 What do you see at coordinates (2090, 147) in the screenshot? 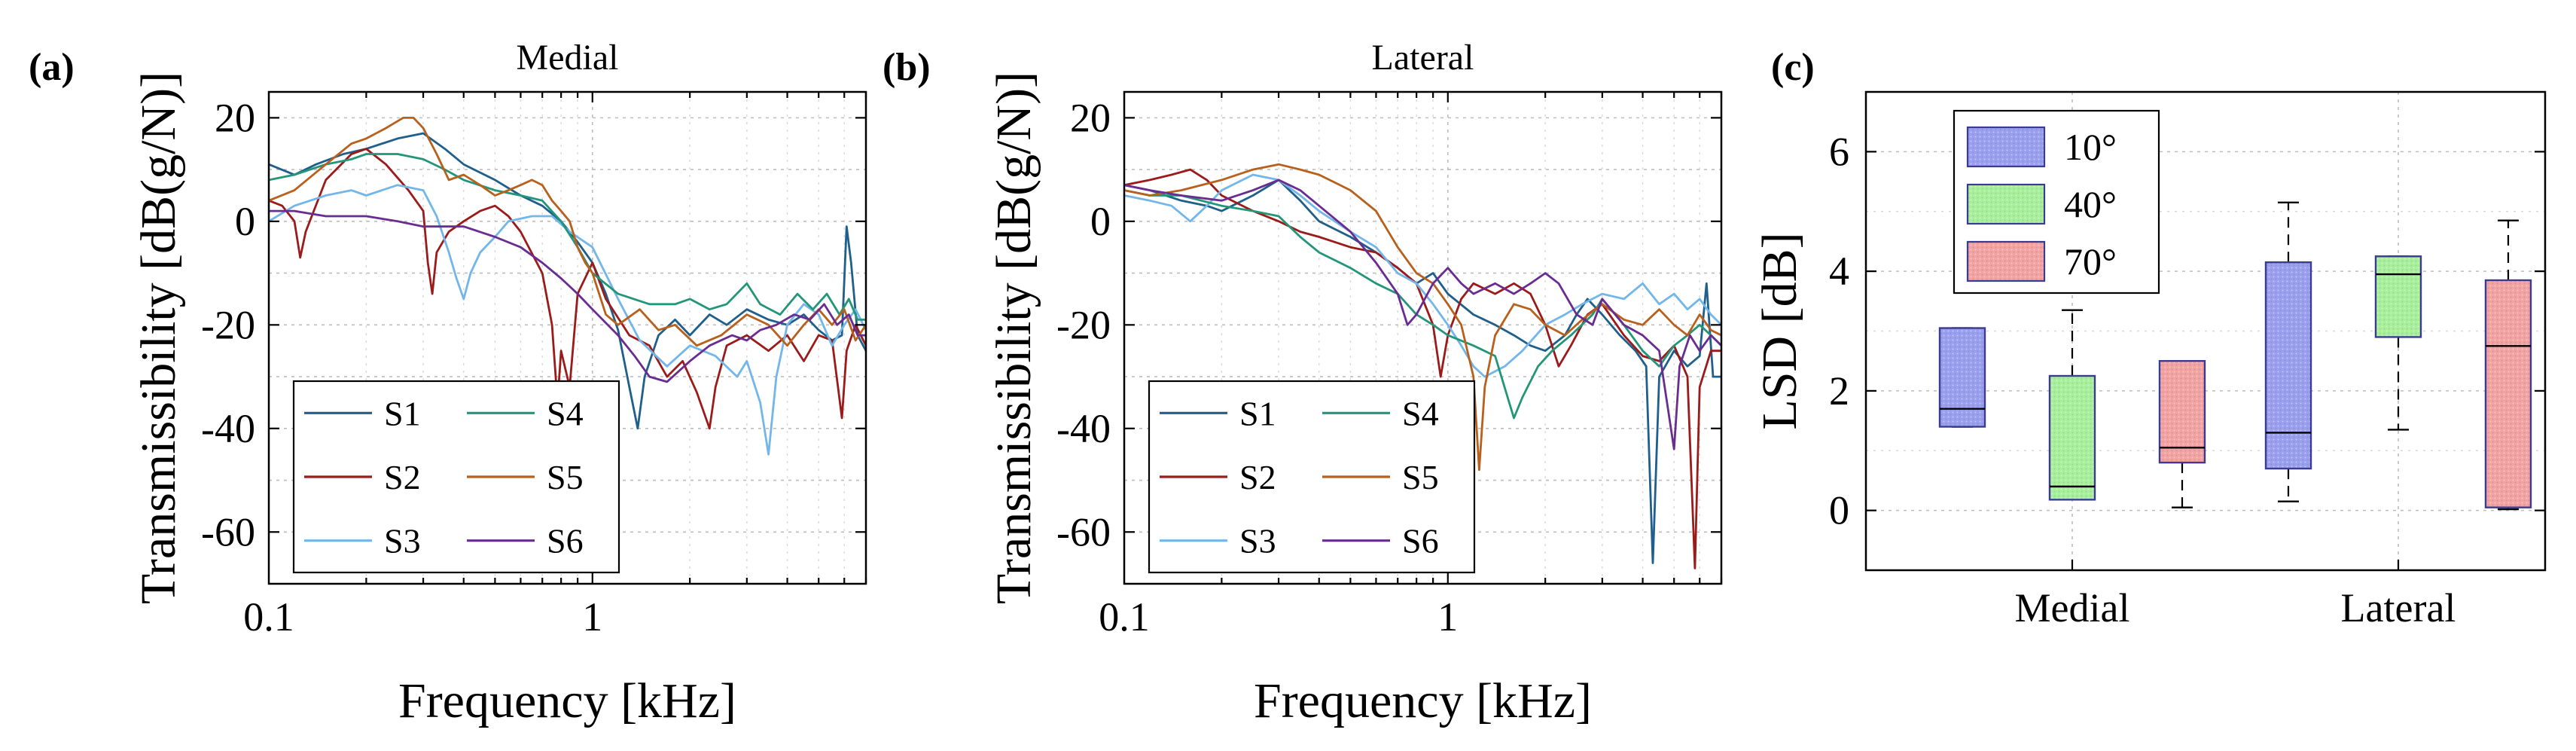
I see `legend-label-0: 10°` at bounding box center [2090, 147].